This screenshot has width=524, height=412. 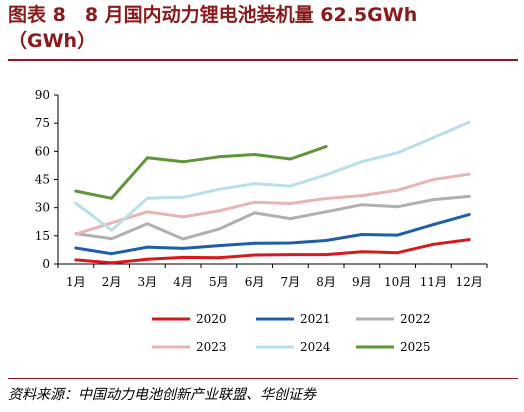 I want to click on legend-item-2020: 2020, so click(x=189, y=319).